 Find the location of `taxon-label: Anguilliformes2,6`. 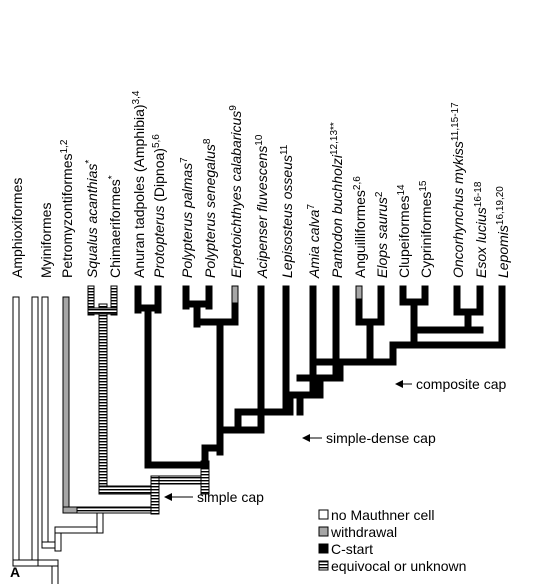

taxon-label: Anguilliformes2,6 is located at coordinates (360, 227).